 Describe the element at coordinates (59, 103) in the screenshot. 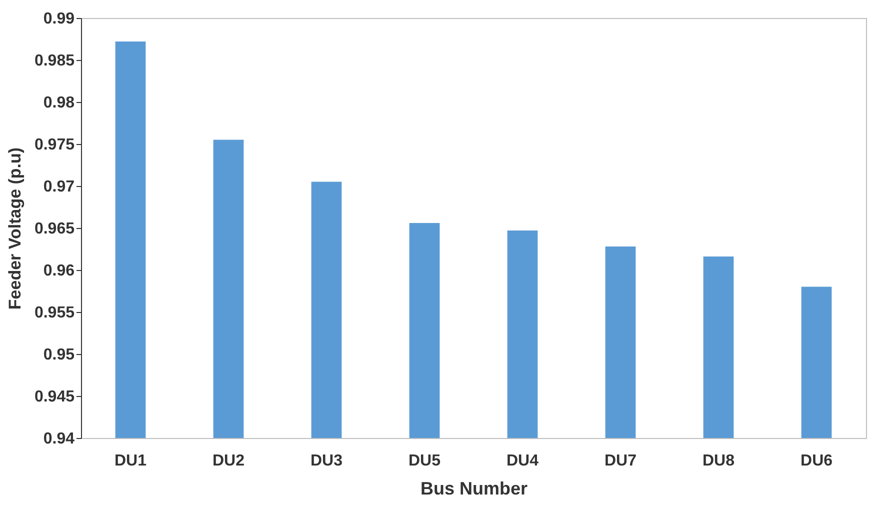

I see `y-tick-label: 0.98` at that location.